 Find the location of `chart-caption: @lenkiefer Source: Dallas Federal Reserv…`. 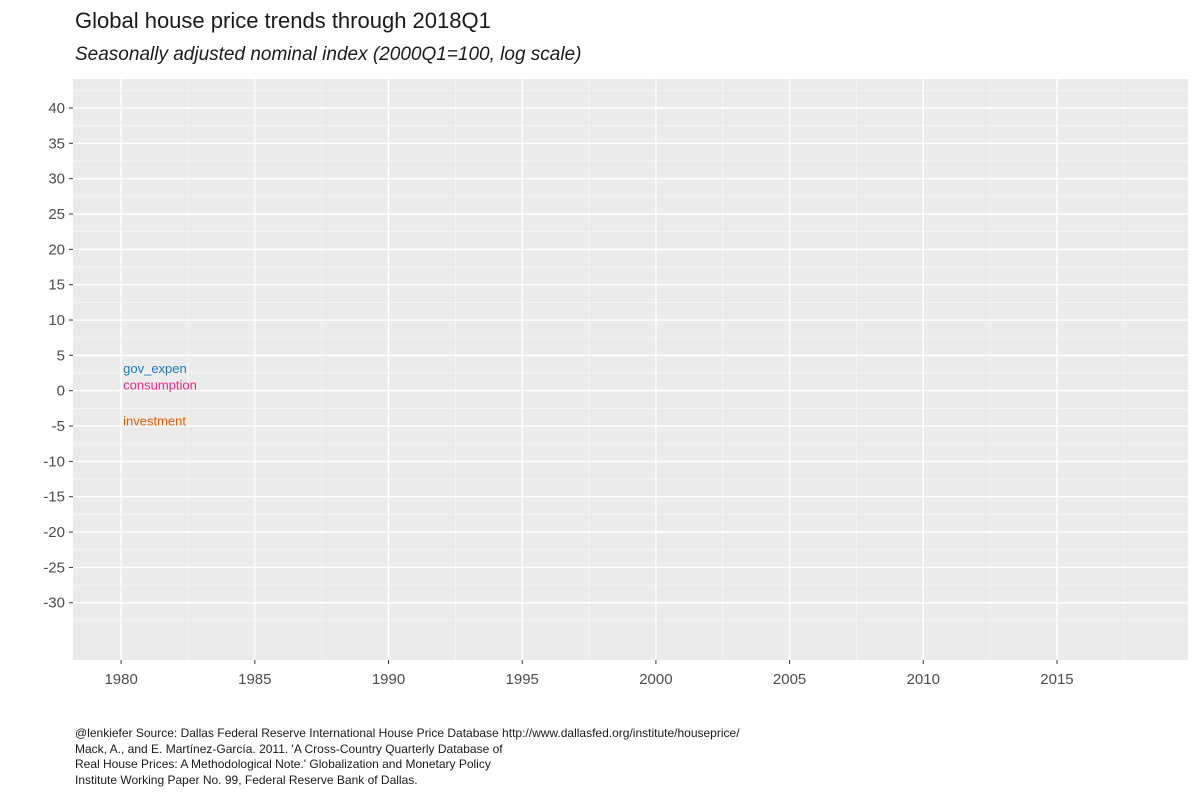

chart-caption: @lenkiefer Source: Dallas Federal Reserv… is located at coordinates (407, 757).